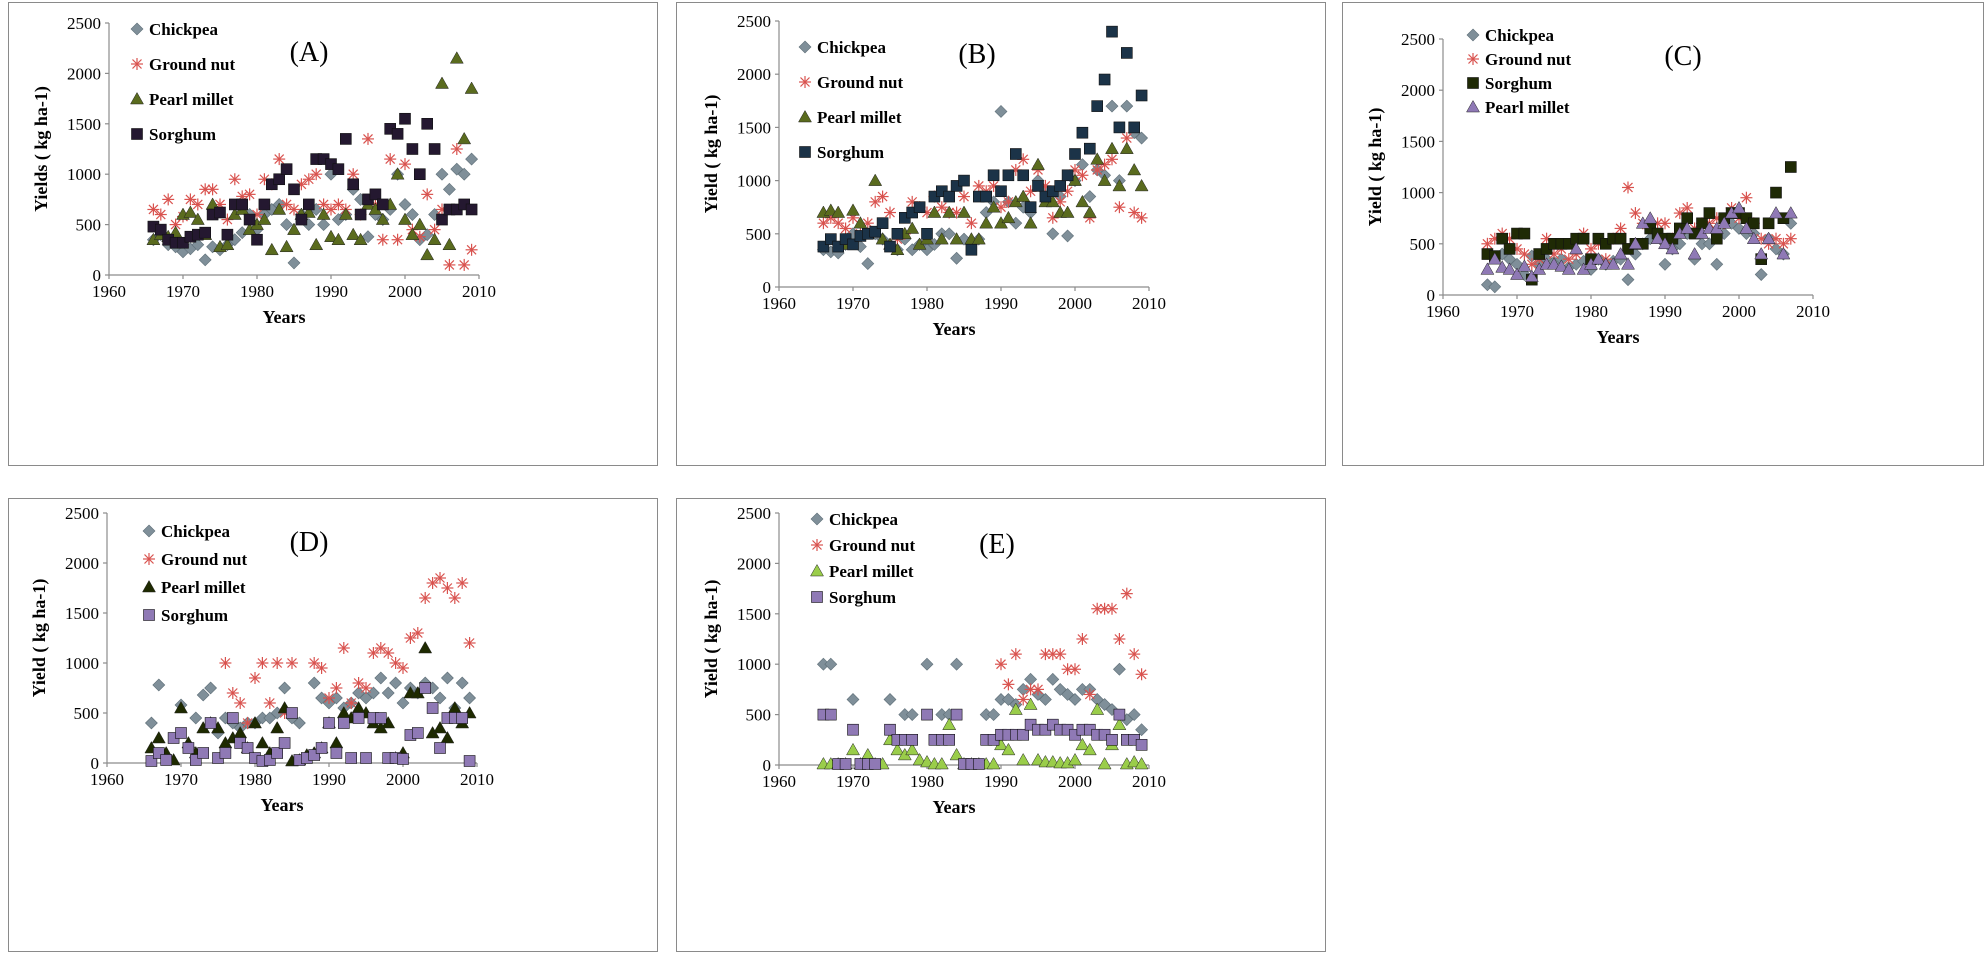  Describe the element at coordinates (84, 73) in the screenshot. I see `y-tick-label: 2000` at that location.